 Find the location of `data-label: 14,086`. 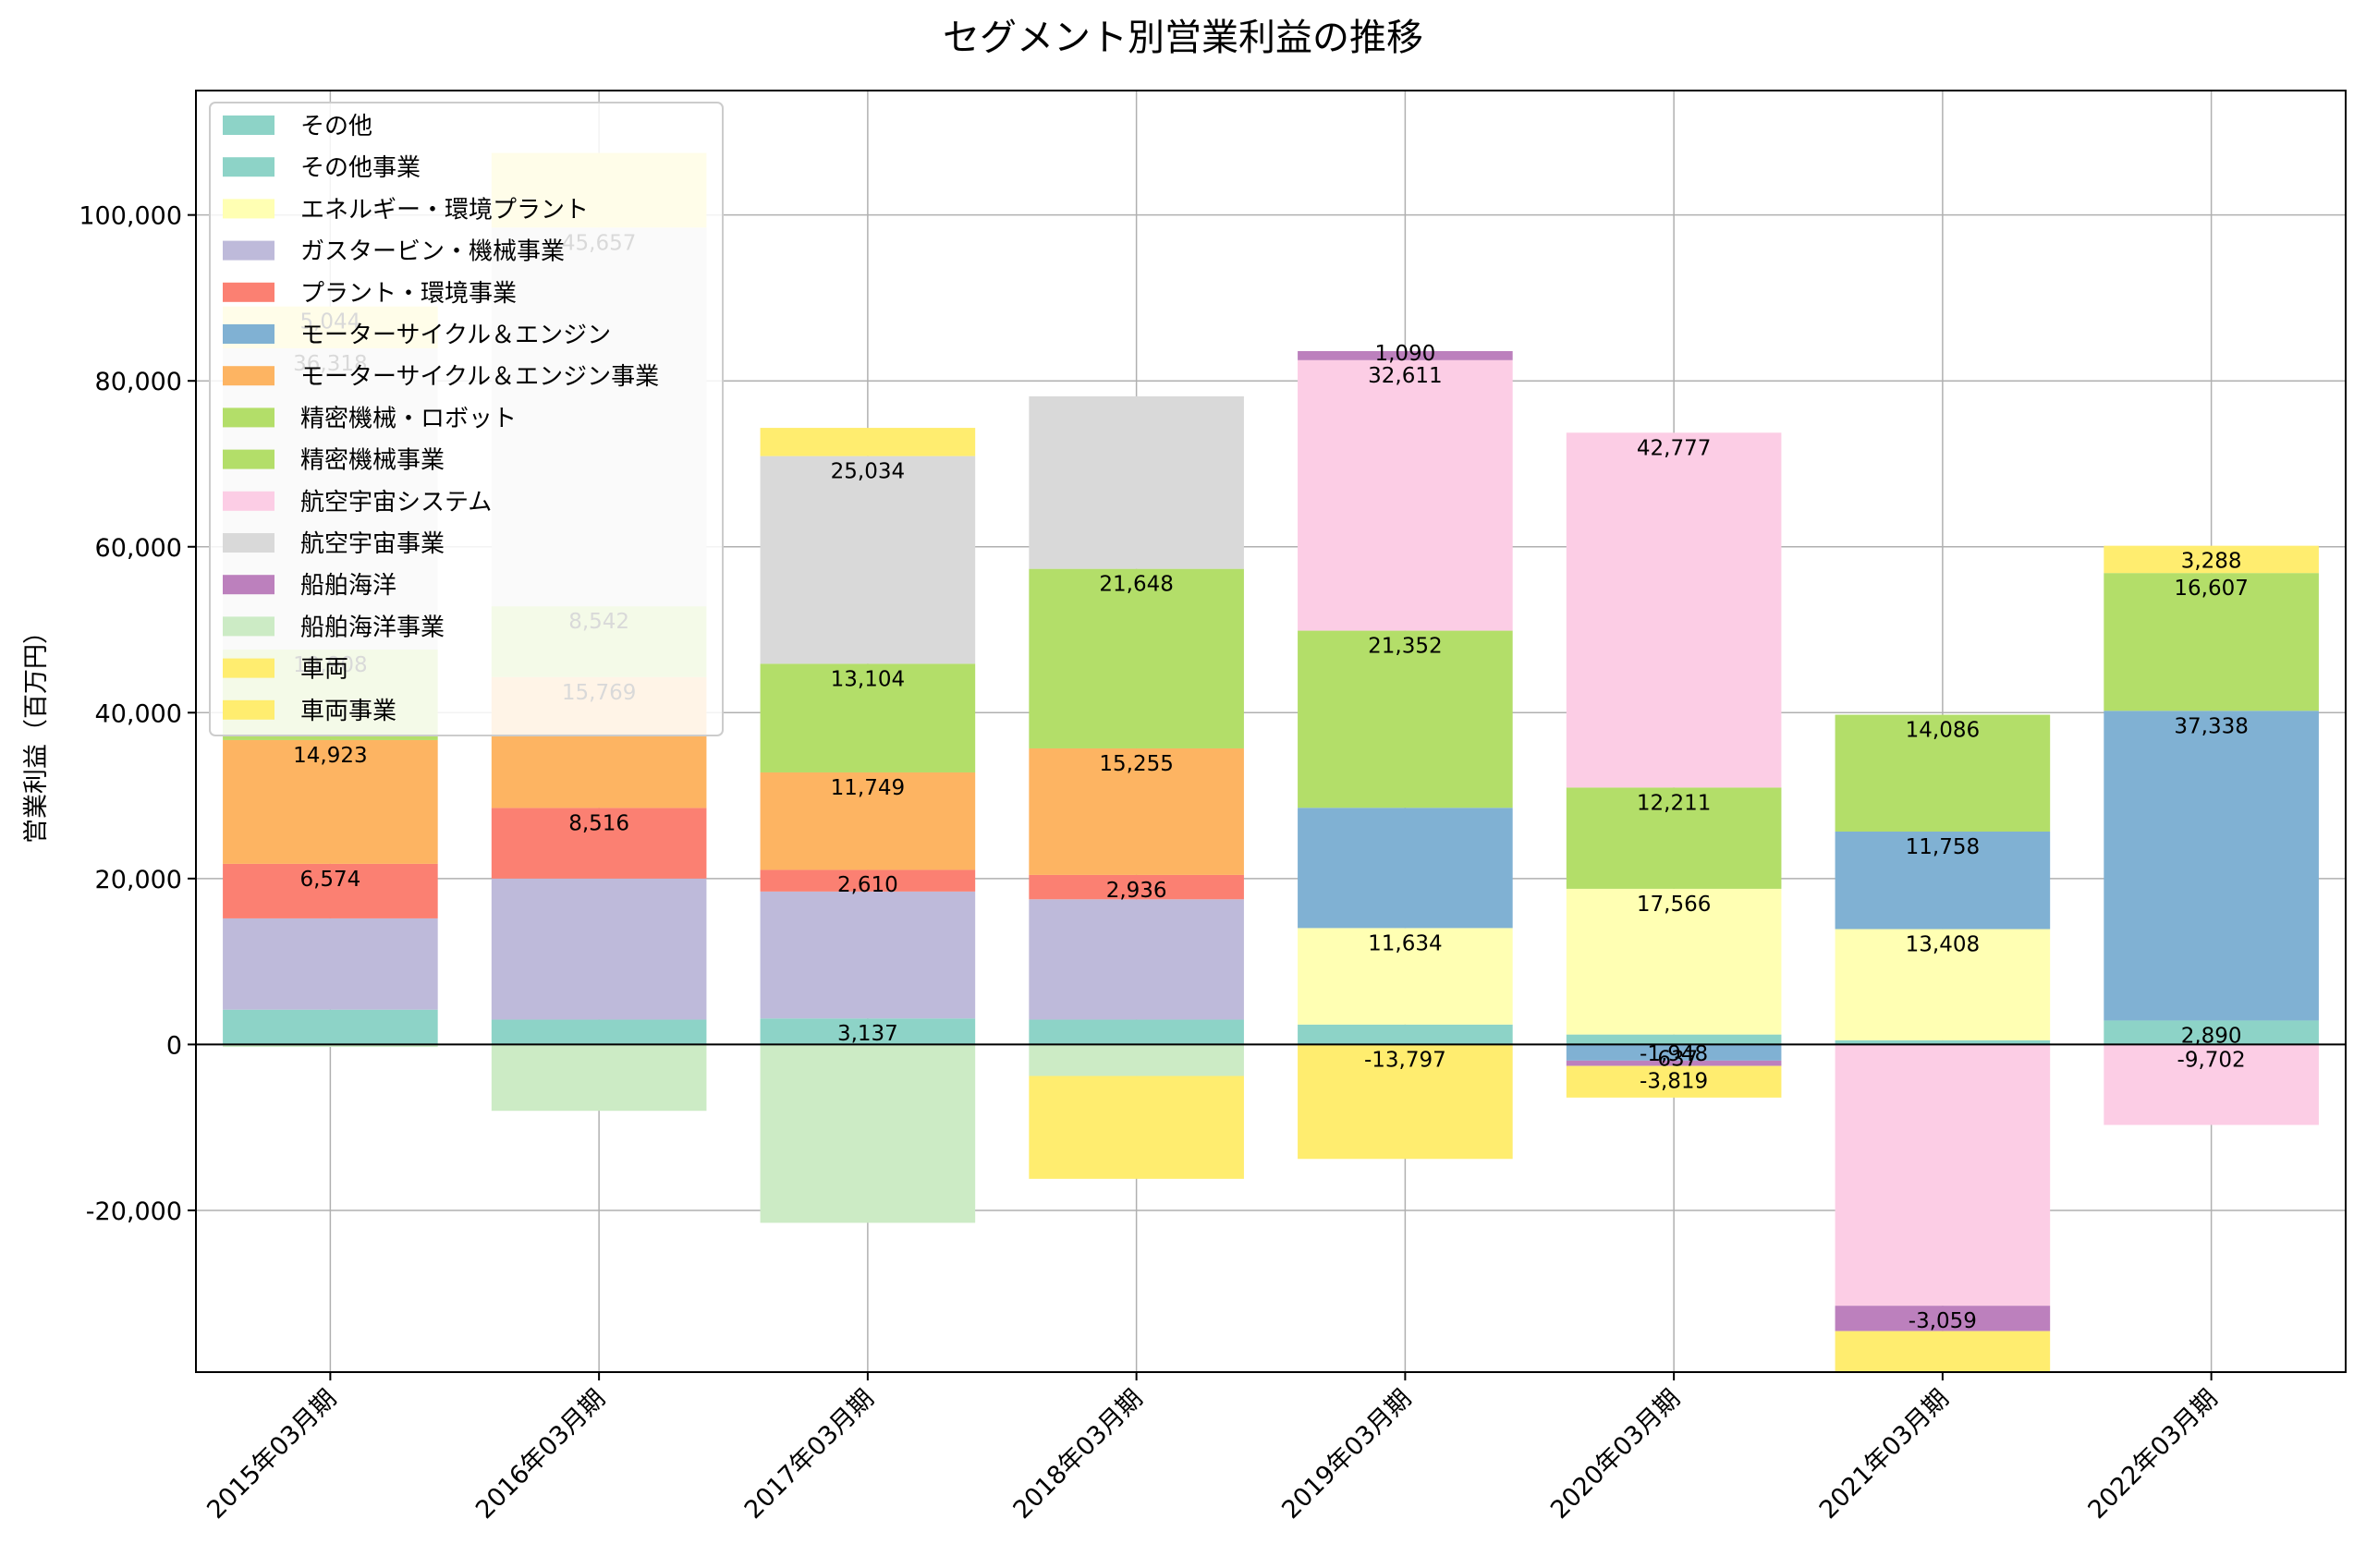

data-label: 14,086 is located at coordinates (1943, 731).